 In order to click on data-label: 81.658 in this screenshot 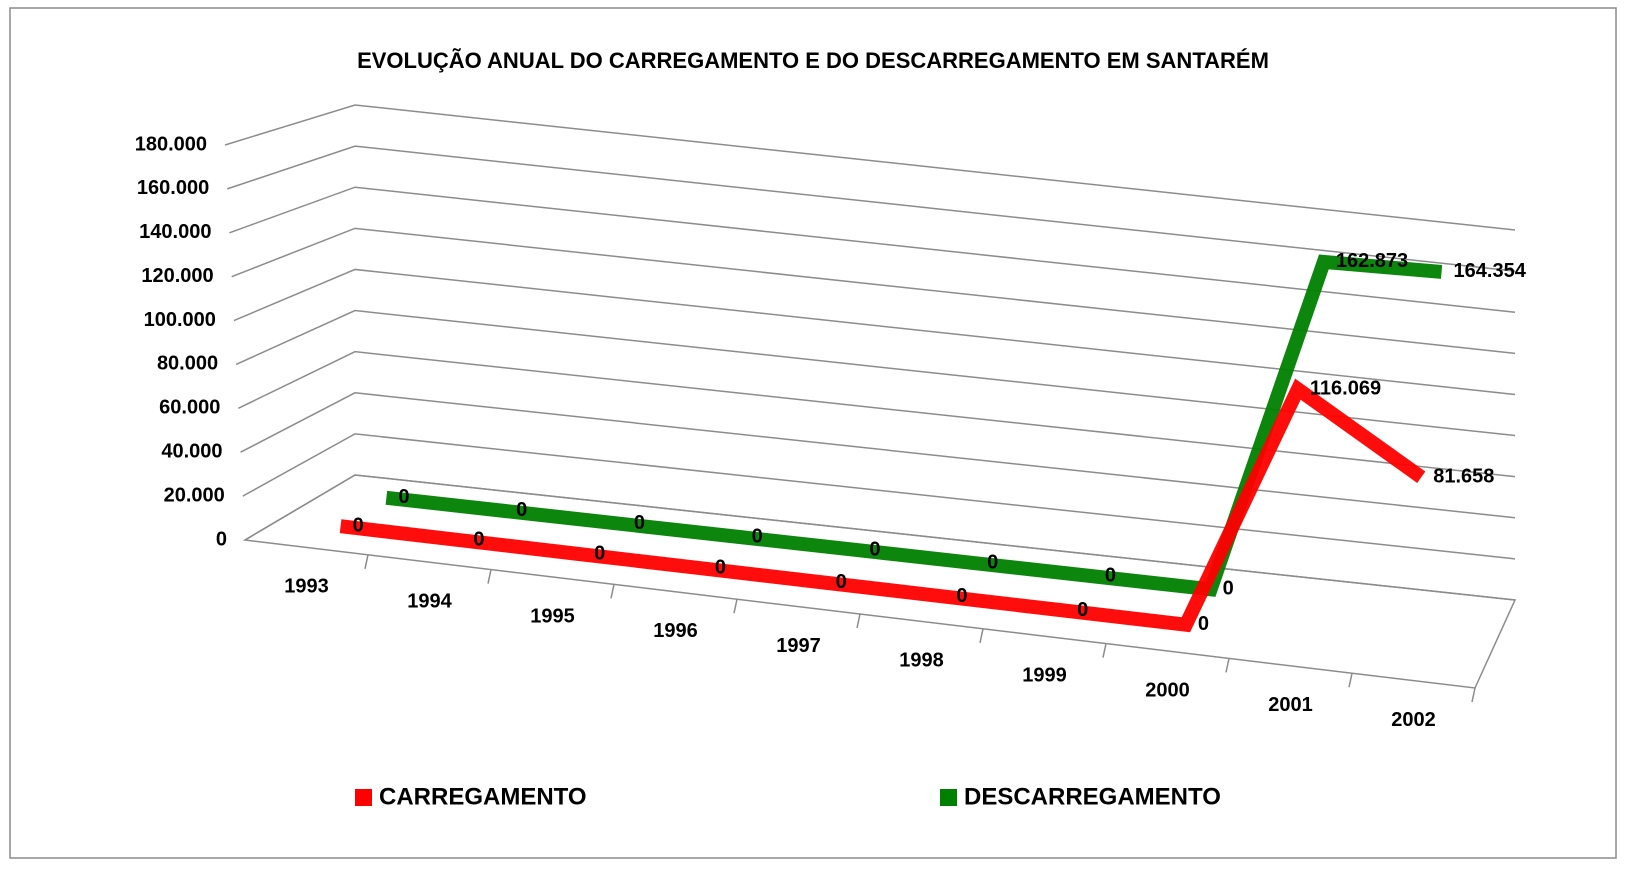, I will do `click(1463, 477)`.